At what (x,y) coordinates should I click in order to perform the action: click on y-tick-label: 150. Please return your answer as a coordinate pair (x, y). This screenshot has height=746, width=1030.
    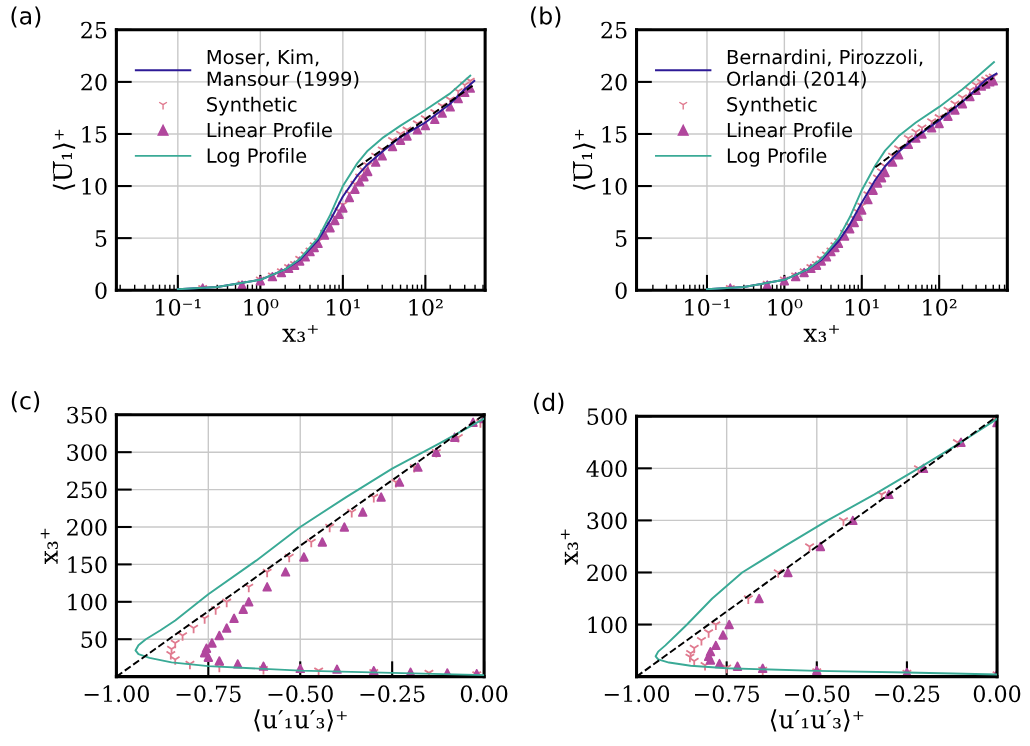
    Looking at the image, I should click on (87, 565).